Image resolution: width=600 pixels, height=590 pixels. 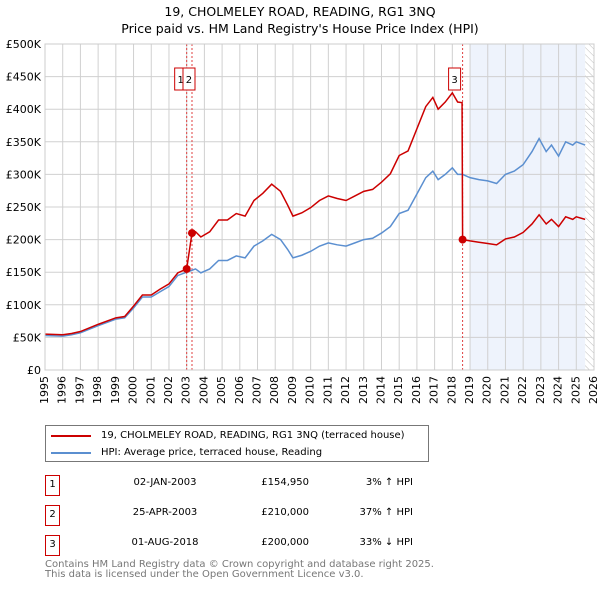 What do you see at coordinates (386, 512) in the screenshot?
I see `sale-hpi: 37% ↑ HPI` at bounding box center [386, 512].